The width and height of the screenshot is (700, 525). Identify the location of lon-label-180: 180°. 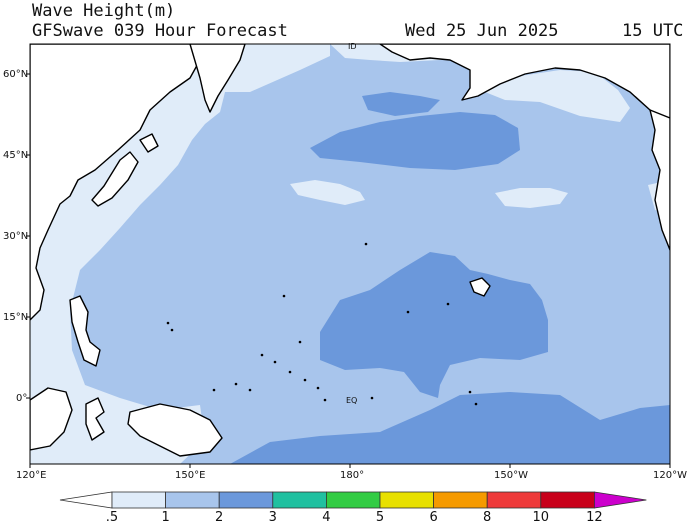
(352, 475).